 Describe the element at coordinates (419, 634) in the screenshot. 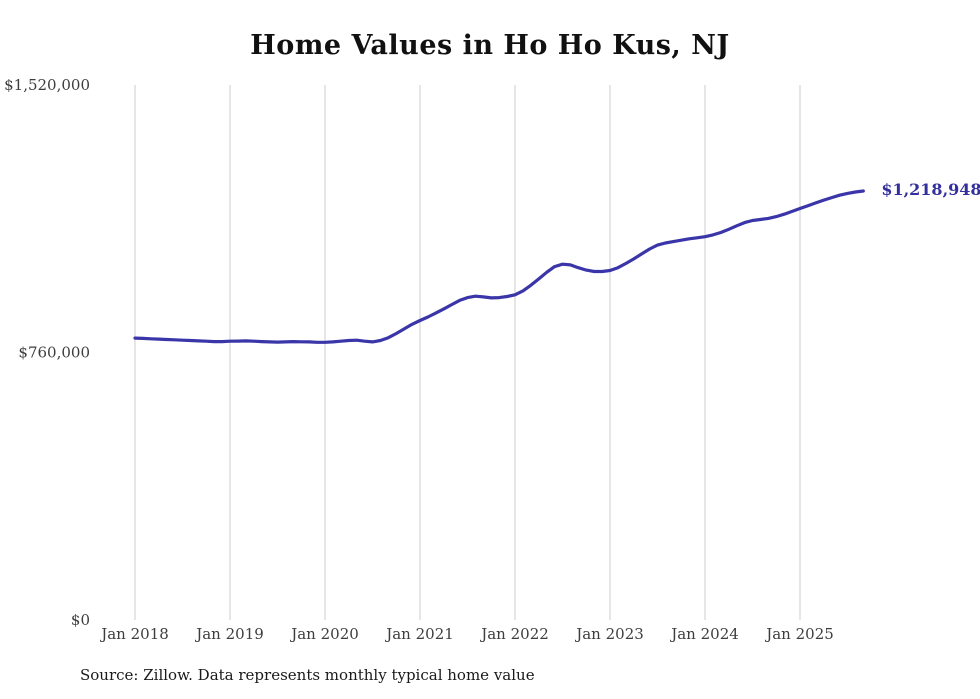

I see `x-tick-label: Jan 2021` at that location.